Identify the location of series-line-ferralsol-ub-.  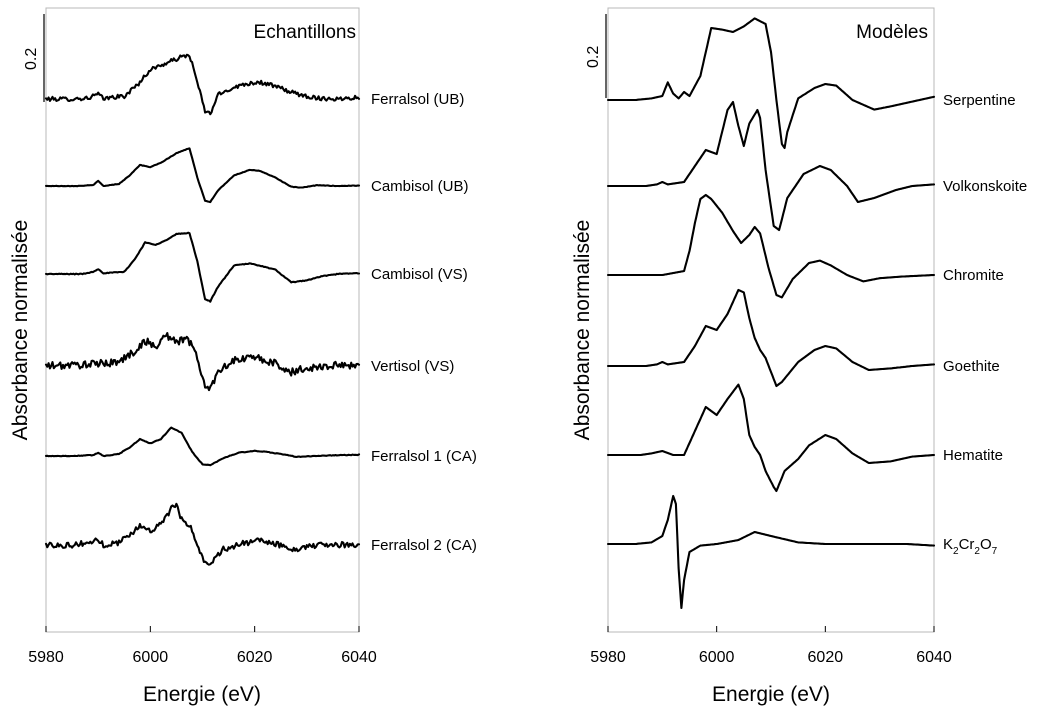
(202, 84).